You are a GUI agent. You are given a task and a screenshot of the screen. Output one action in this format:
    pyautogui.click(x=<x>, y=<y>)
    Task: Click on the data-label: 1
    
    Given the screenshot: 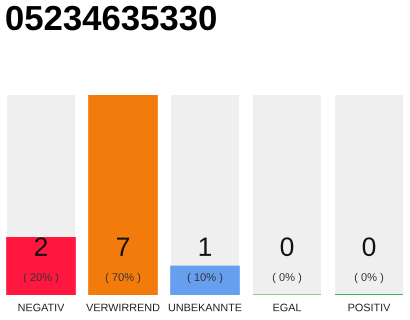 What is the action you would take?
    pyautogui.click(x=206, y=247)
    